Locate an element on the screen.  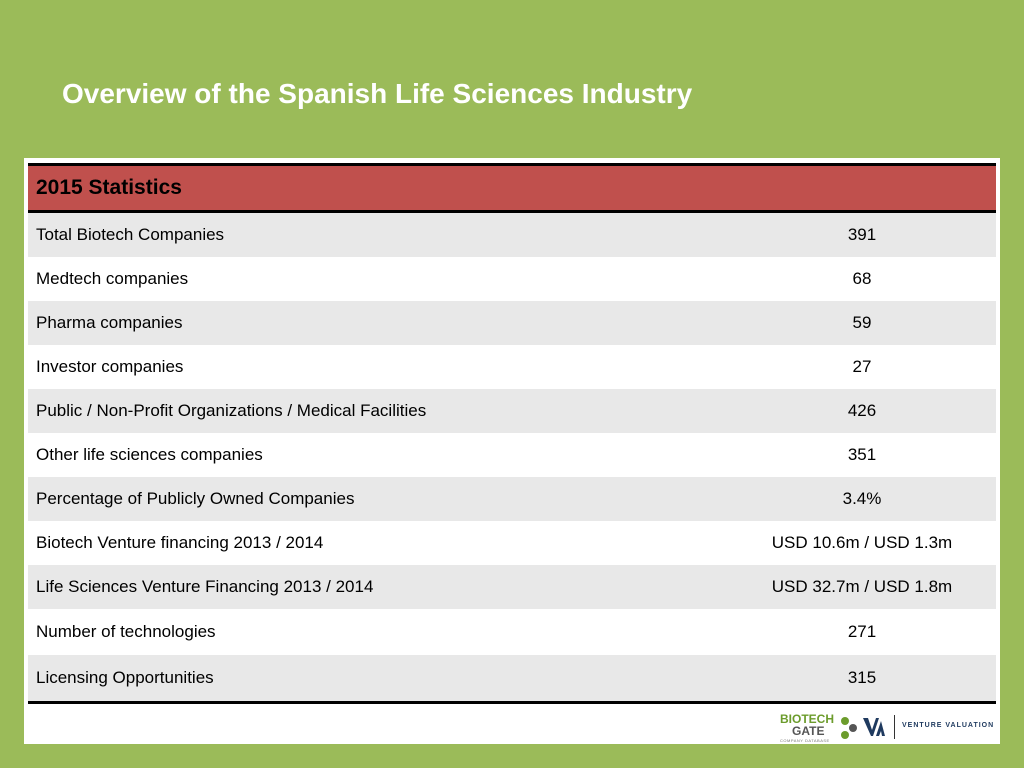
table-row: Licensing Opportunities 315 is located at coordinates (512, 679).